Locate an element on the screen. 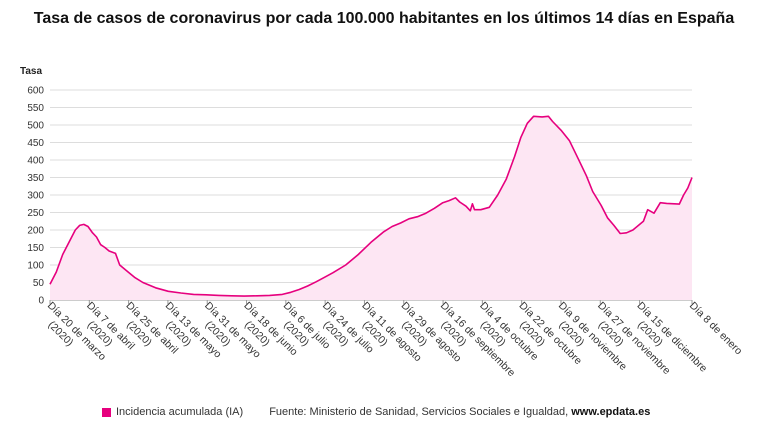 This screenshot has width=768, height=432. source-link: www.epdata.es is located at coordinates (611, 412).